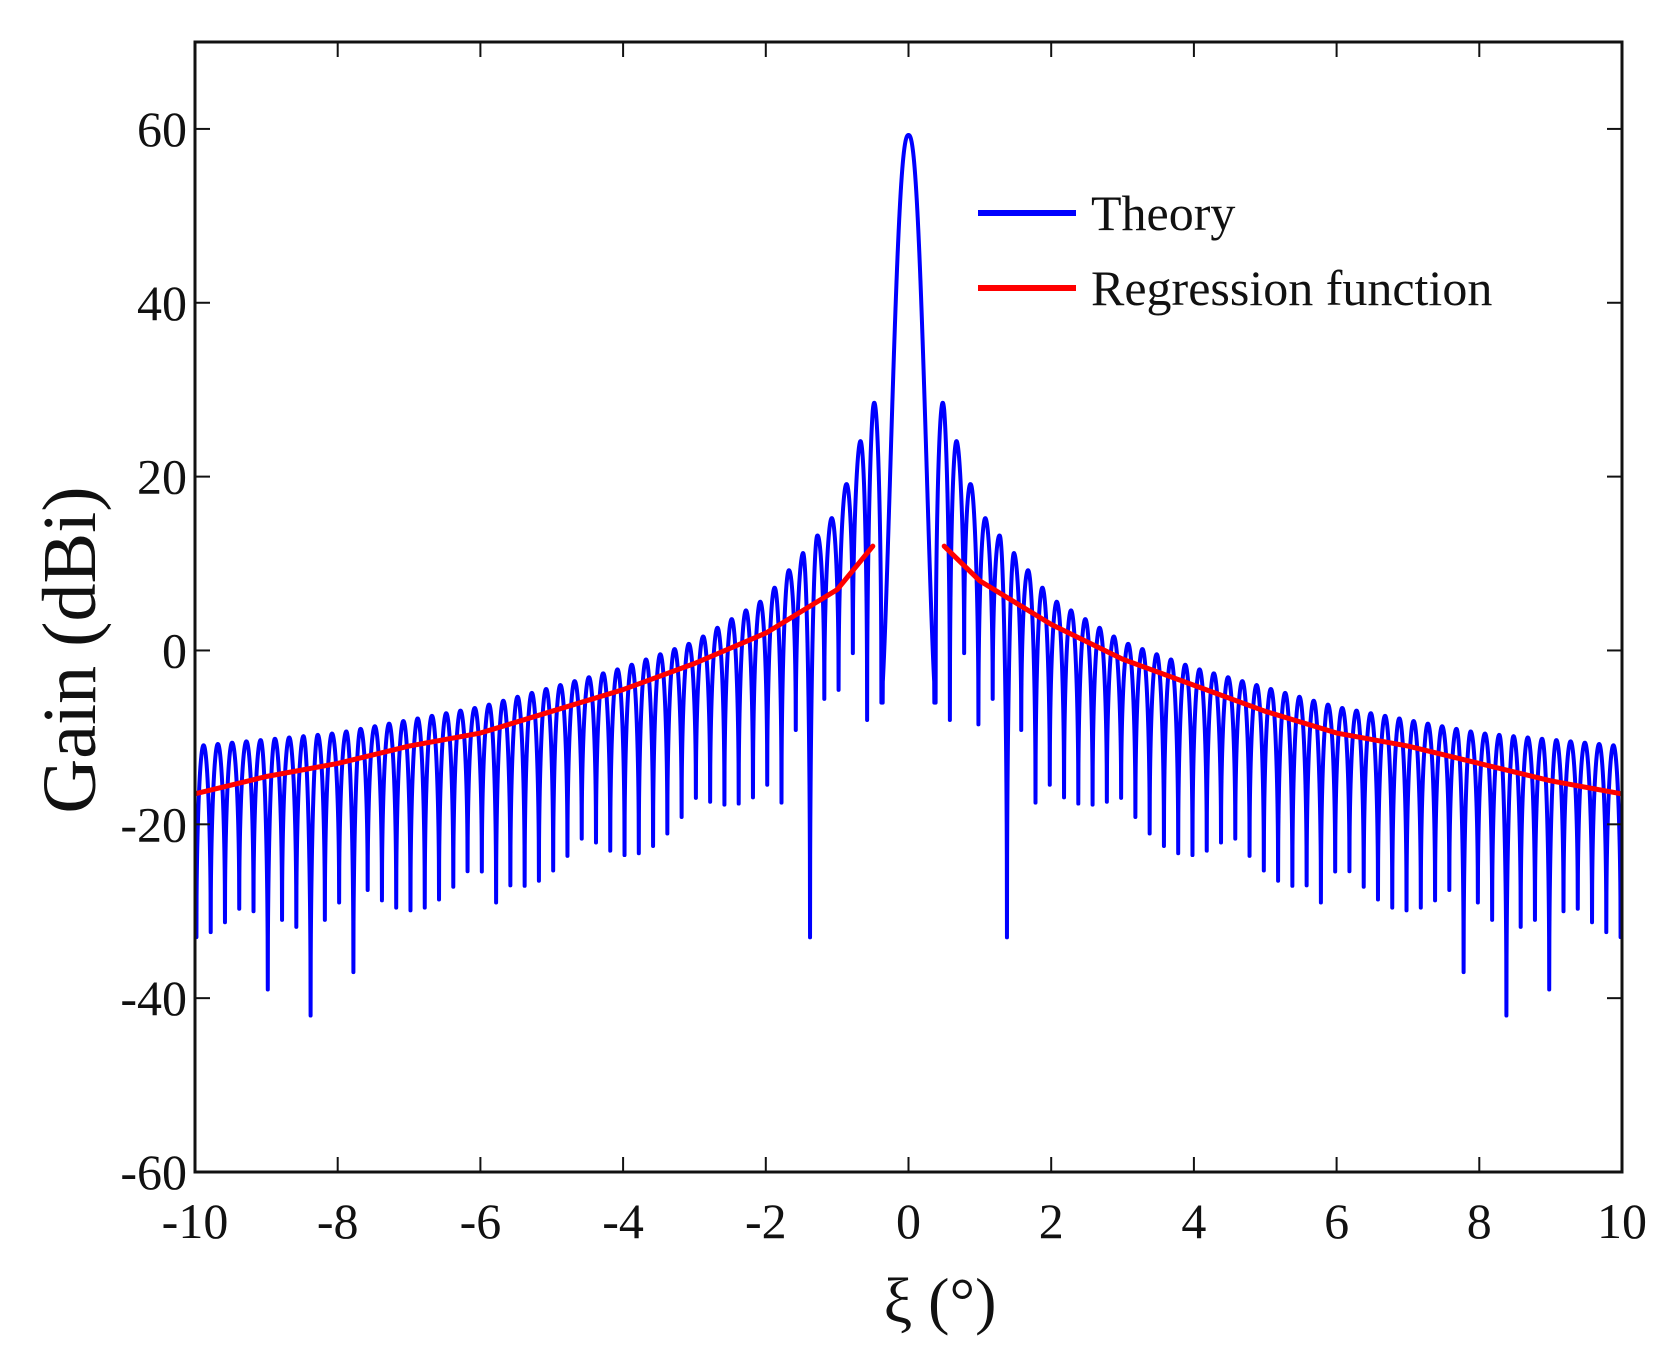 Image resolution: width=1676 pixels, height=1363 pixels. What do you see at coordinates (1163, 213) in the screenshot?
I see `legend-label-theory: Theory` at bounding box center [1163, 213].